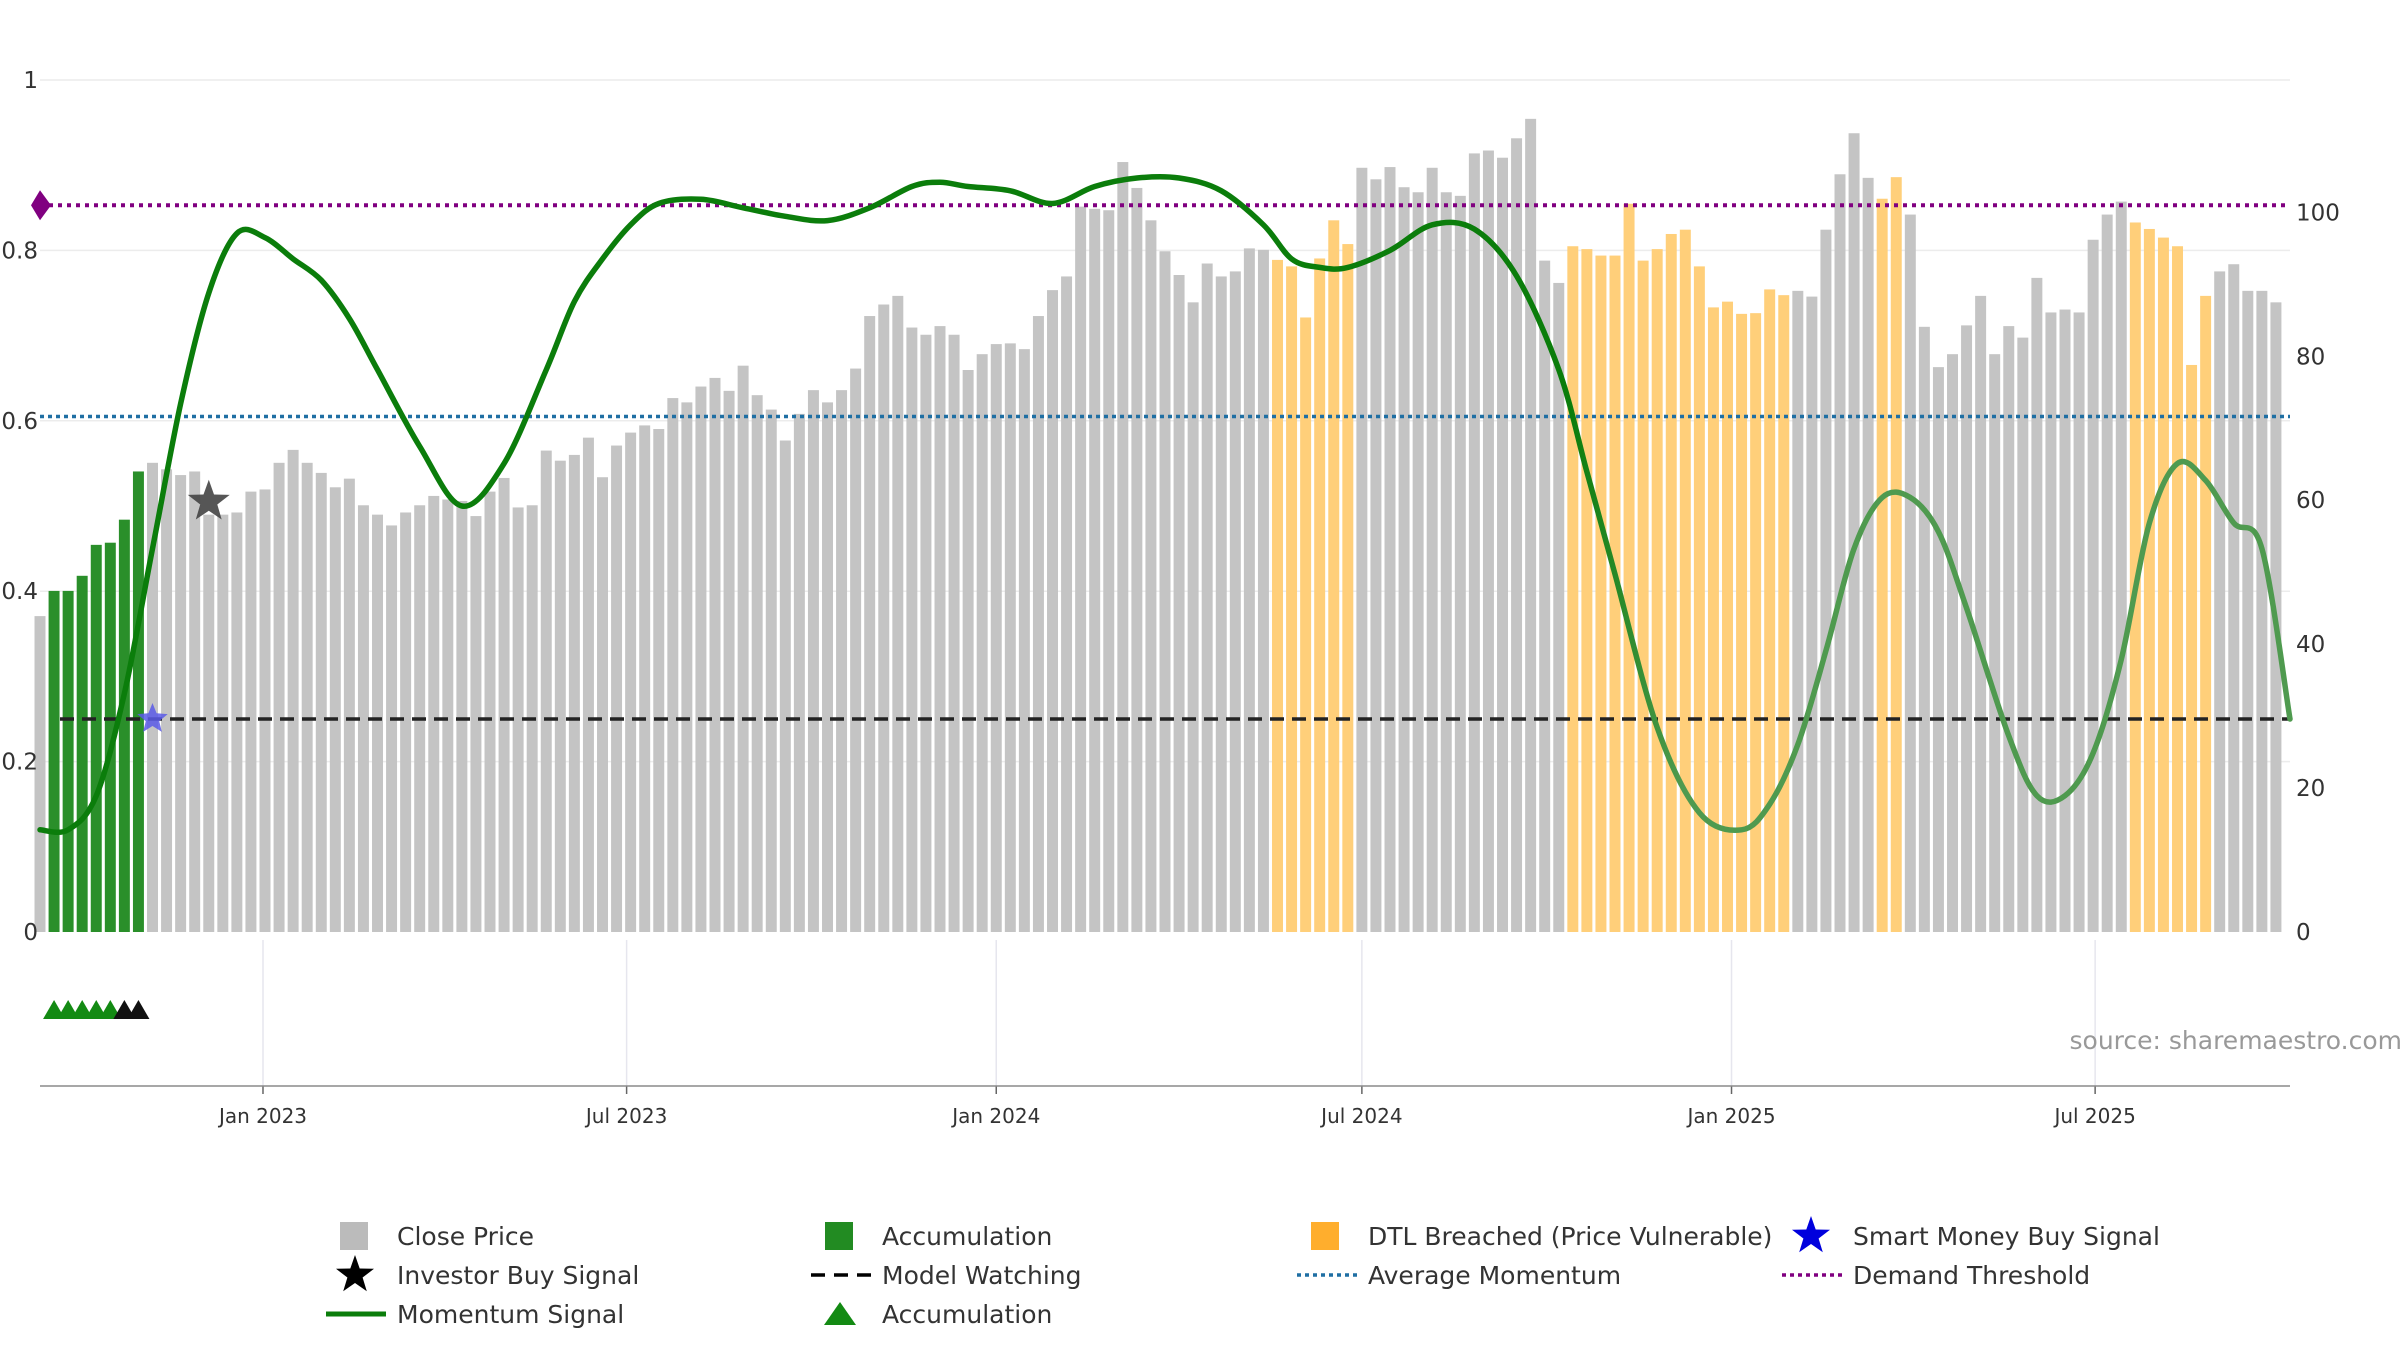  Describe the element at coordinates (30, 933) in the screenshot. I see `y-tick-label-left: 0` at that location.